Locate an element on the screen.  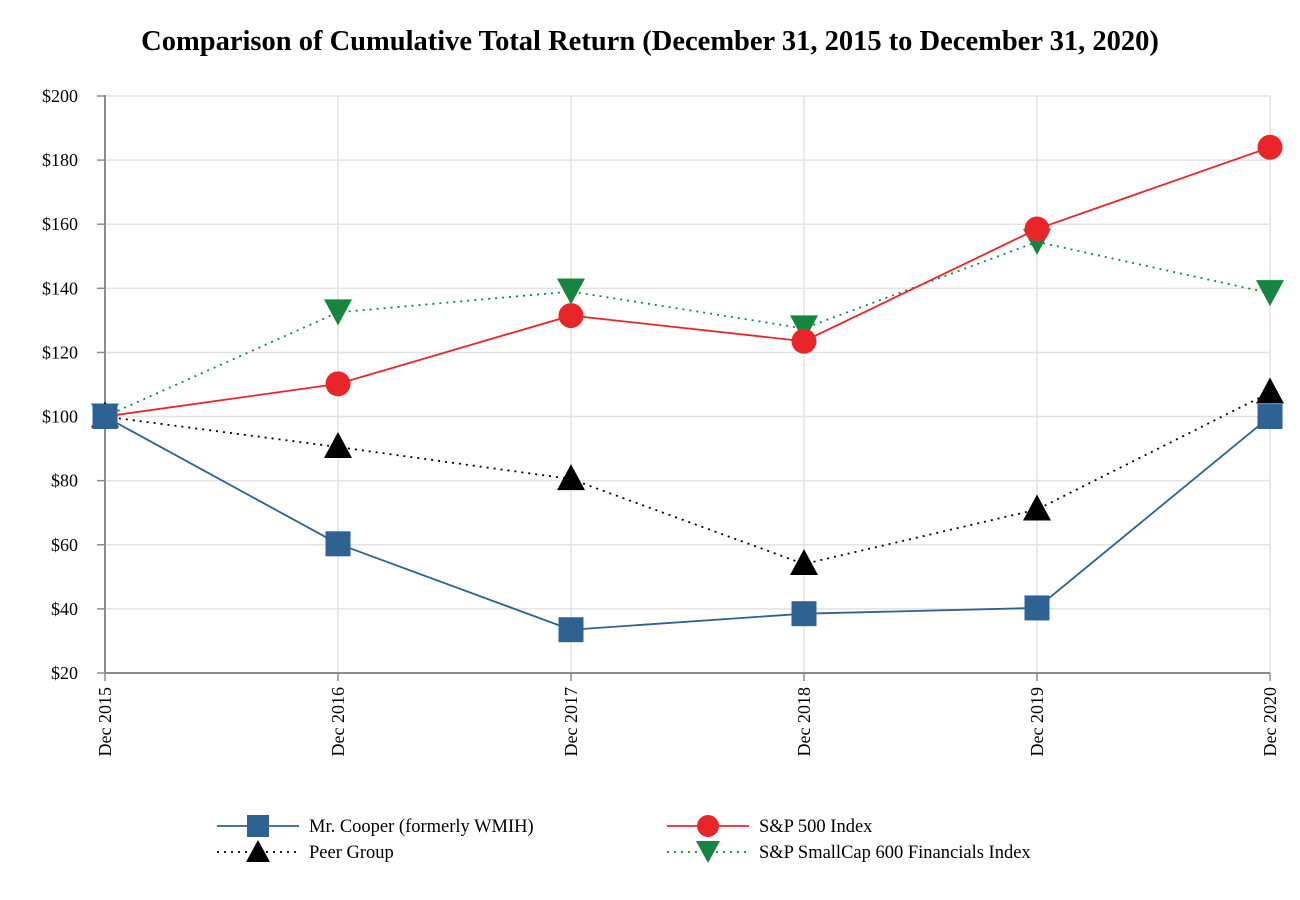
x-tick-label: Dec 2018 is located at coordinates (804, 721).